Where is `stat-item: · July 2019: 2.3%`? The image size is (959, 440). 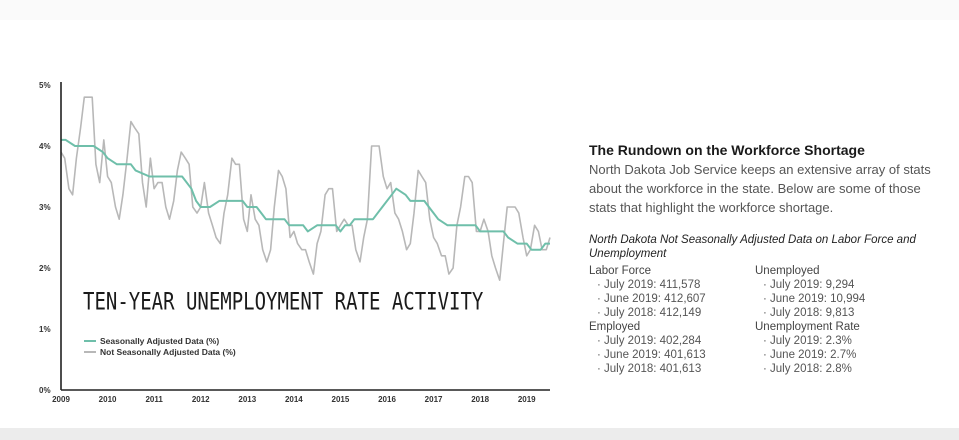 stat-item: · July 2019: 2.3% is located at coordinates (807, 341).